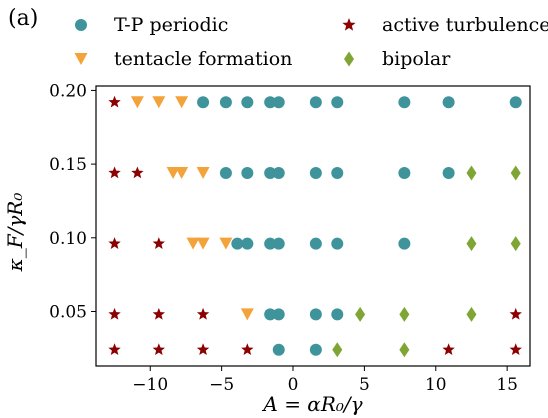 The height and width of the screenshot is (418, 548). I want to click on legend-diamond-icon, so click(349, 59).